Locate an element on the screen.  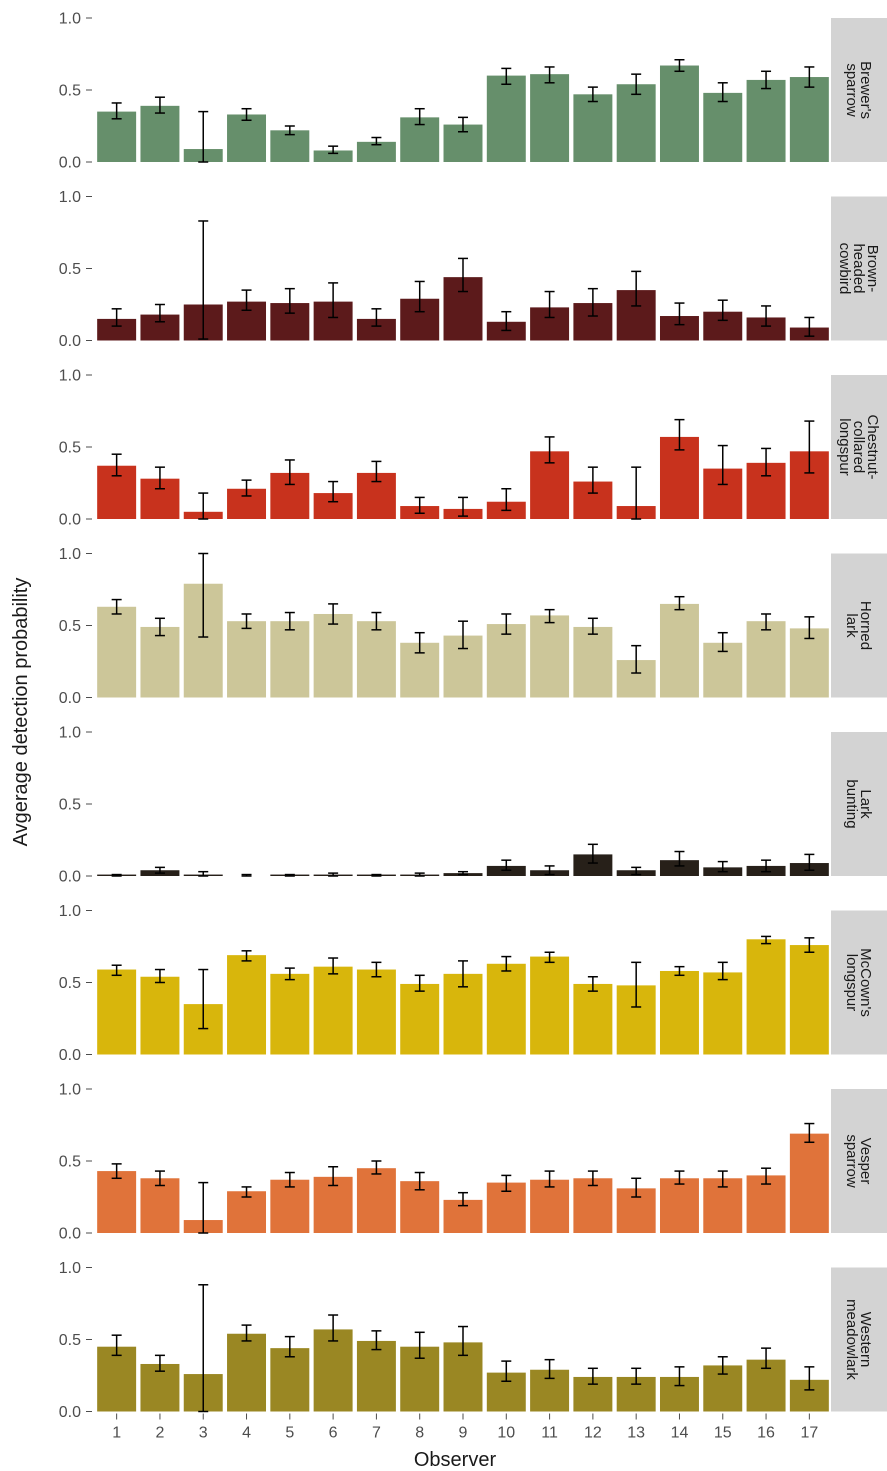
x-tick-label: 11 is located at coordinates (549, 1433).